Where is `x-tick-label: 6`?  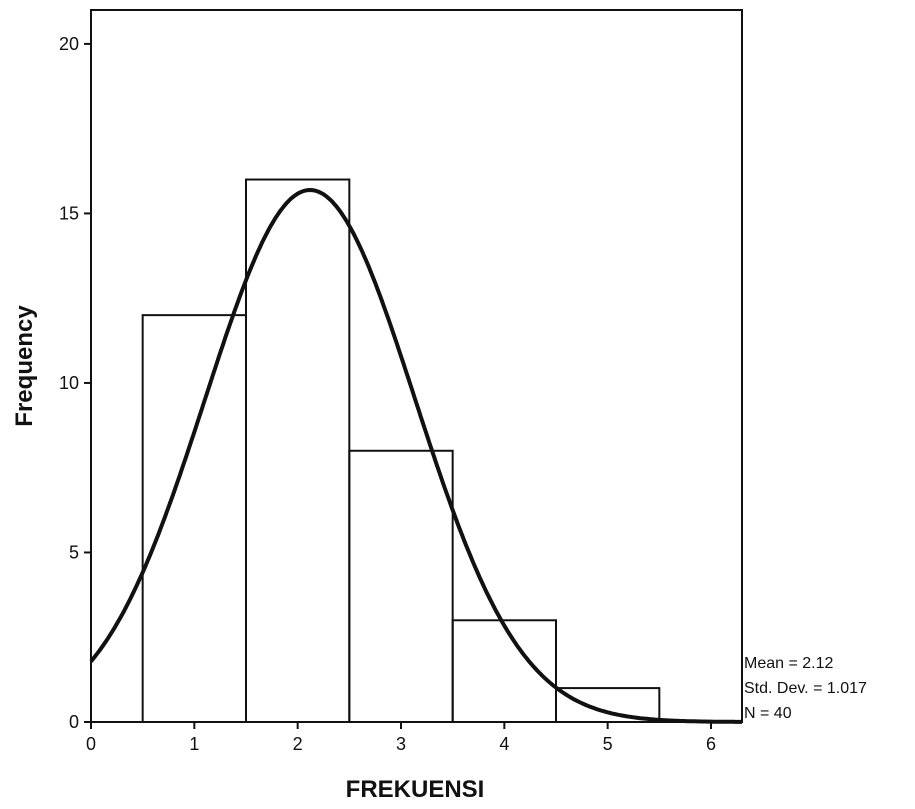
x-tick-label: 6 is located at coordinates (711, 744).